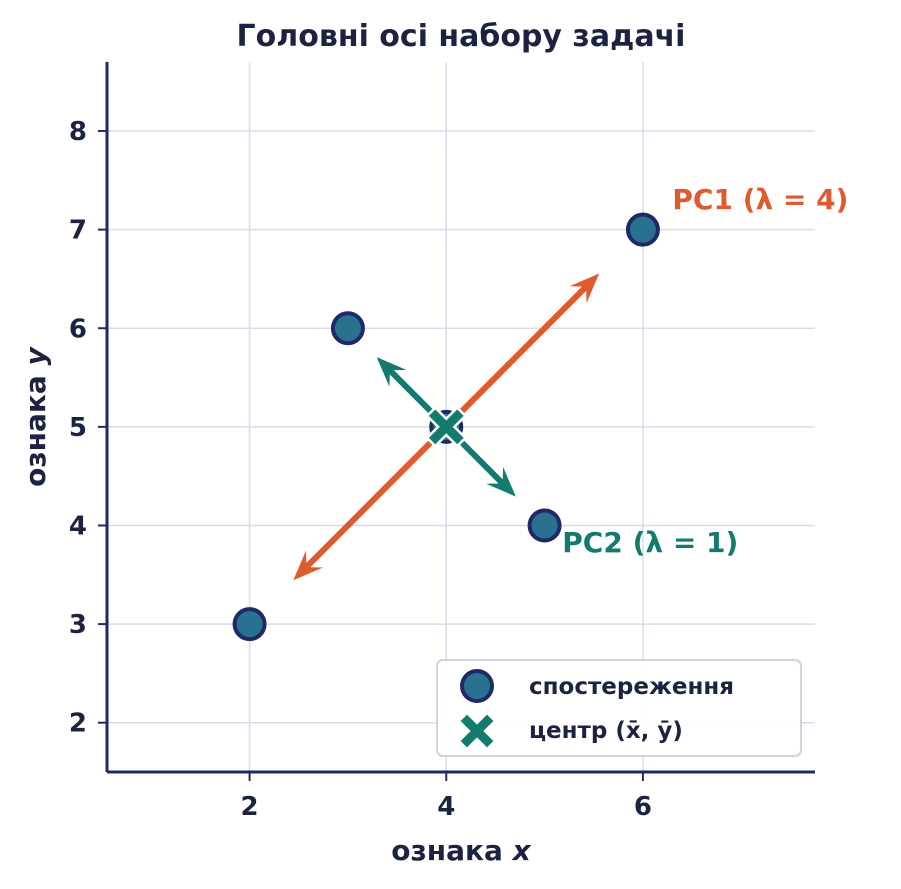 This screenshot has height=889, width=901. I want to click on y-tick-label: 2, so click(78, 724).